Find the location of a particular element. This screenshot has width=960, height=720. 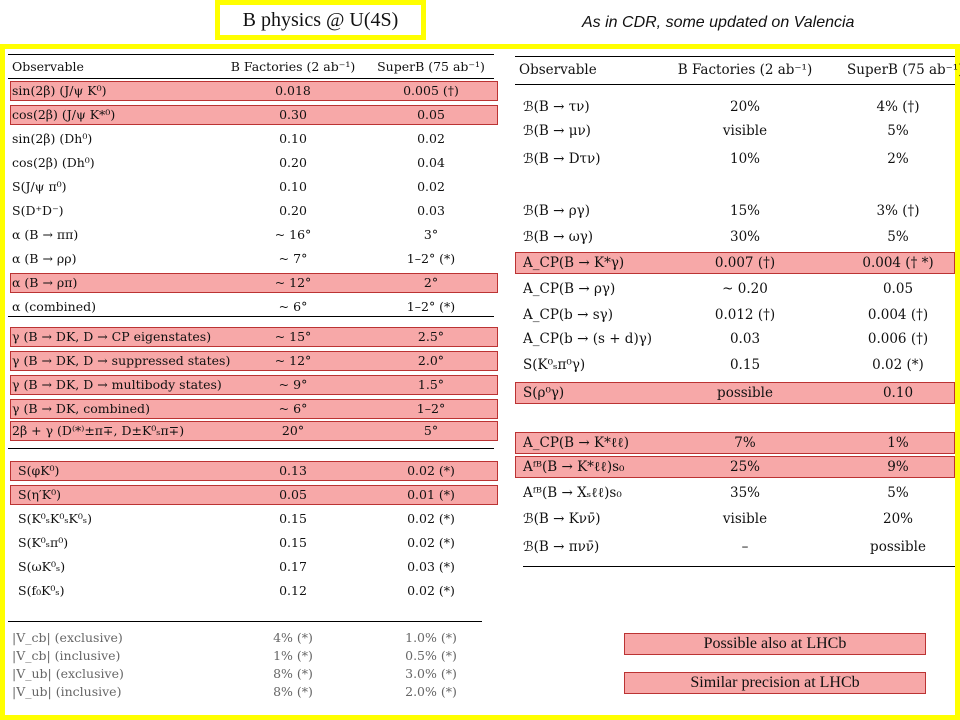

observable-cell: S(f₀K⁰ₛ) is located at coordinates (41, 590).